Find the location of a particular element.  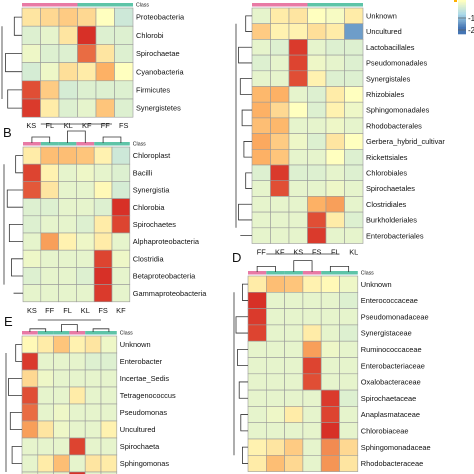

row-label: Enterobacter is located at coordinates (141, 361).